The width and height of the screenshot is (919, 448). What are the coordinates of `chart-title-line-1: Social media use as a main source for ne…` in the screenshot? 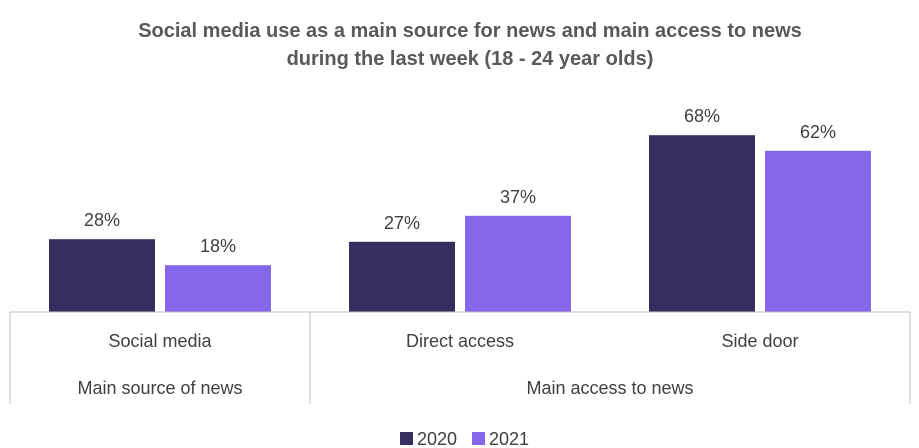 It's located at (470, 31).